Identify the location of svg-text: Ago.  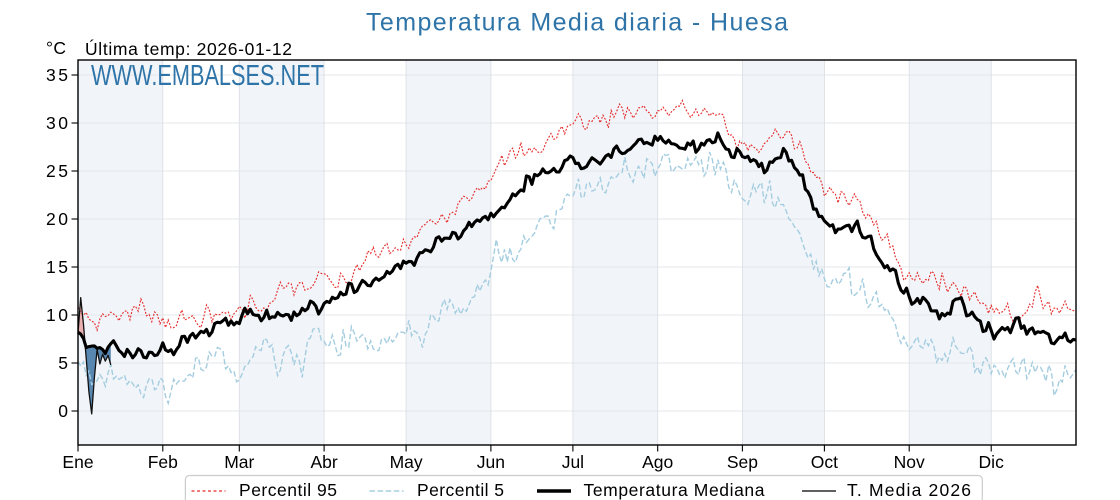
(657, 462).